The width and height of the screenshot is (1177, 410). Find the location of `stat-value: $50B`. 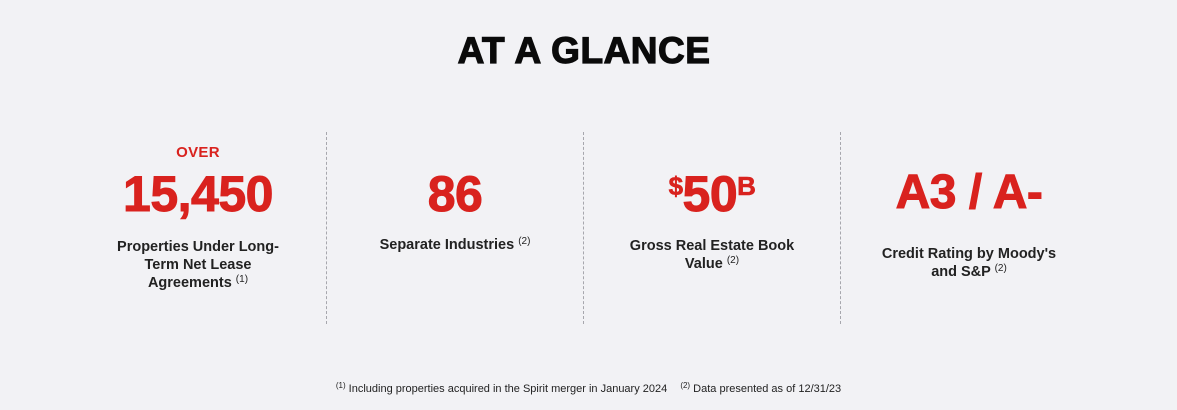

stat-value: $50B is located at coordinates (712, 194).